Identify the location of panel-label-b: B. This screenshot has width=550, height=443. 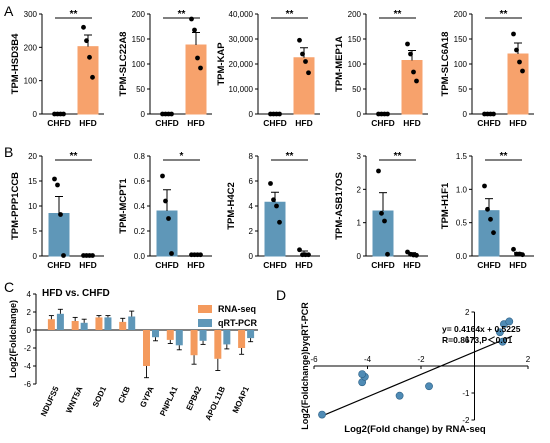
(8, 152).